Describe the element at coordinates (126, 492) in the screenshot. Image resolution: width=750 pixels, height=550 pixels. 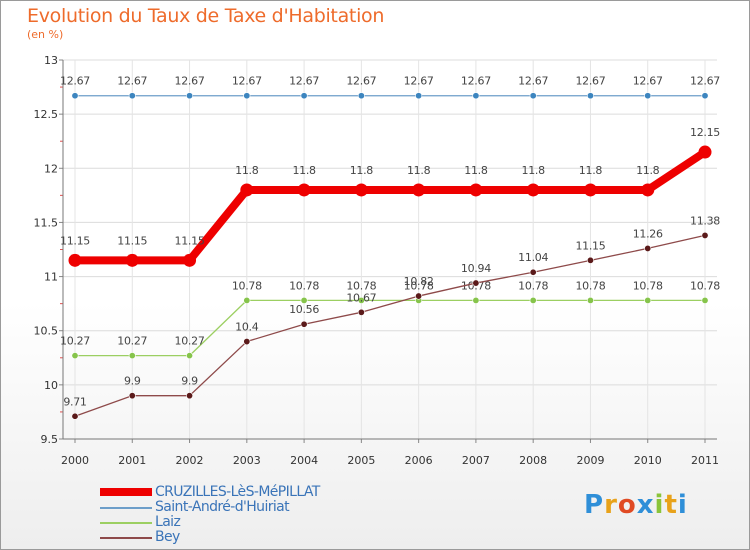
I see `legend-swatch-cruzilles` at that location.